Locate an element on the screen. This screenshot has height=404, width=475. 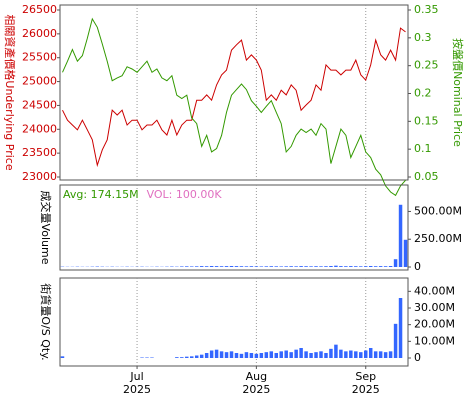
y-tick-label: 20.00M is located at coordinates (434, 324).